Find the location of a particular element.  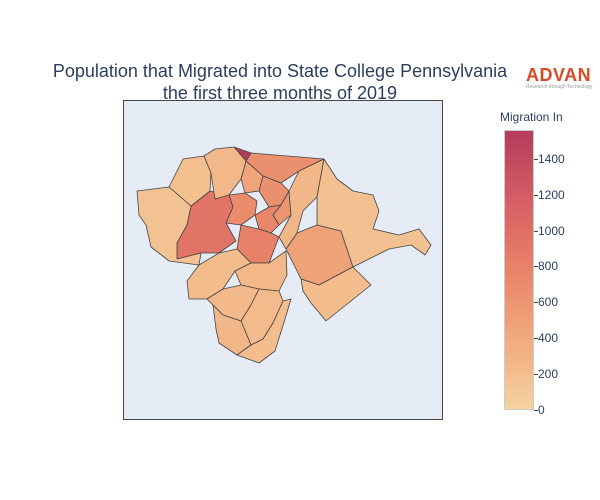

map-region-south-tail is located at coordinates (264, 331).